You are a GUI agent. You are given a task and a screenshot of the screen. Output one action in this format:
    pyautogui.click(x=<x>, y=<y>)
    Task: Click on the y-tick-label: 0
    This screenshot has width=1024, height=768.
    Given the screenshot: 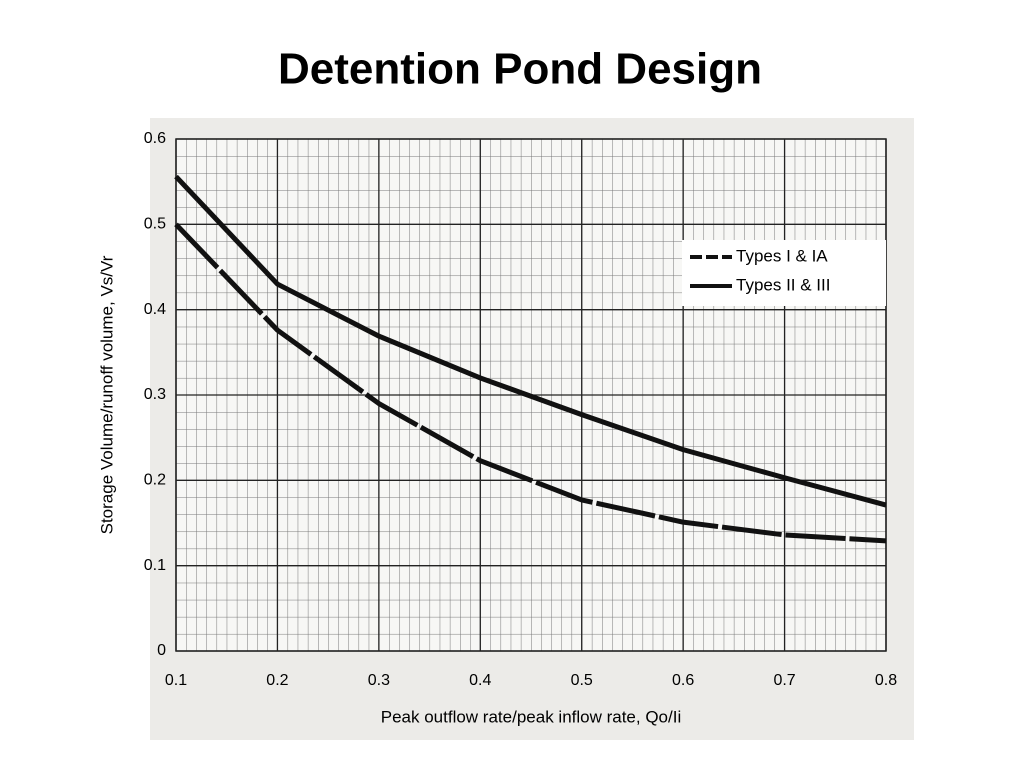 What is the action you would take?
    pyautogui.click(x=161, y=650)
    